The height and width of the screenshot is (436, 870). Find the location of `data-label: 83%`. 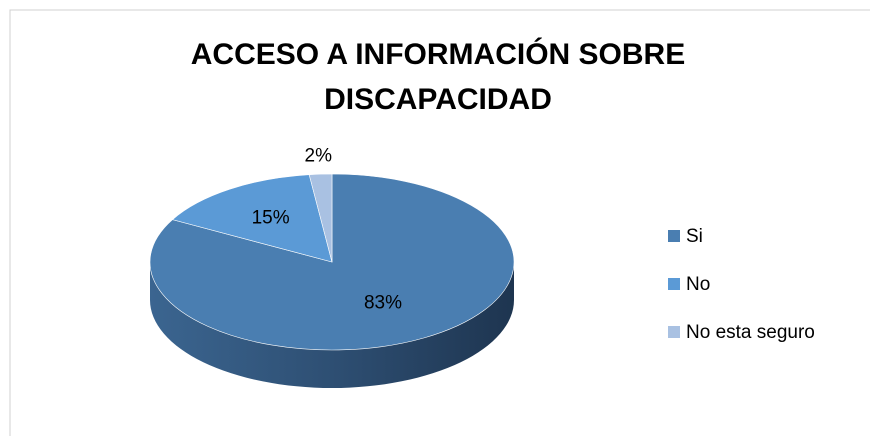

data-label: 83% is located at coordinates (383, 303).